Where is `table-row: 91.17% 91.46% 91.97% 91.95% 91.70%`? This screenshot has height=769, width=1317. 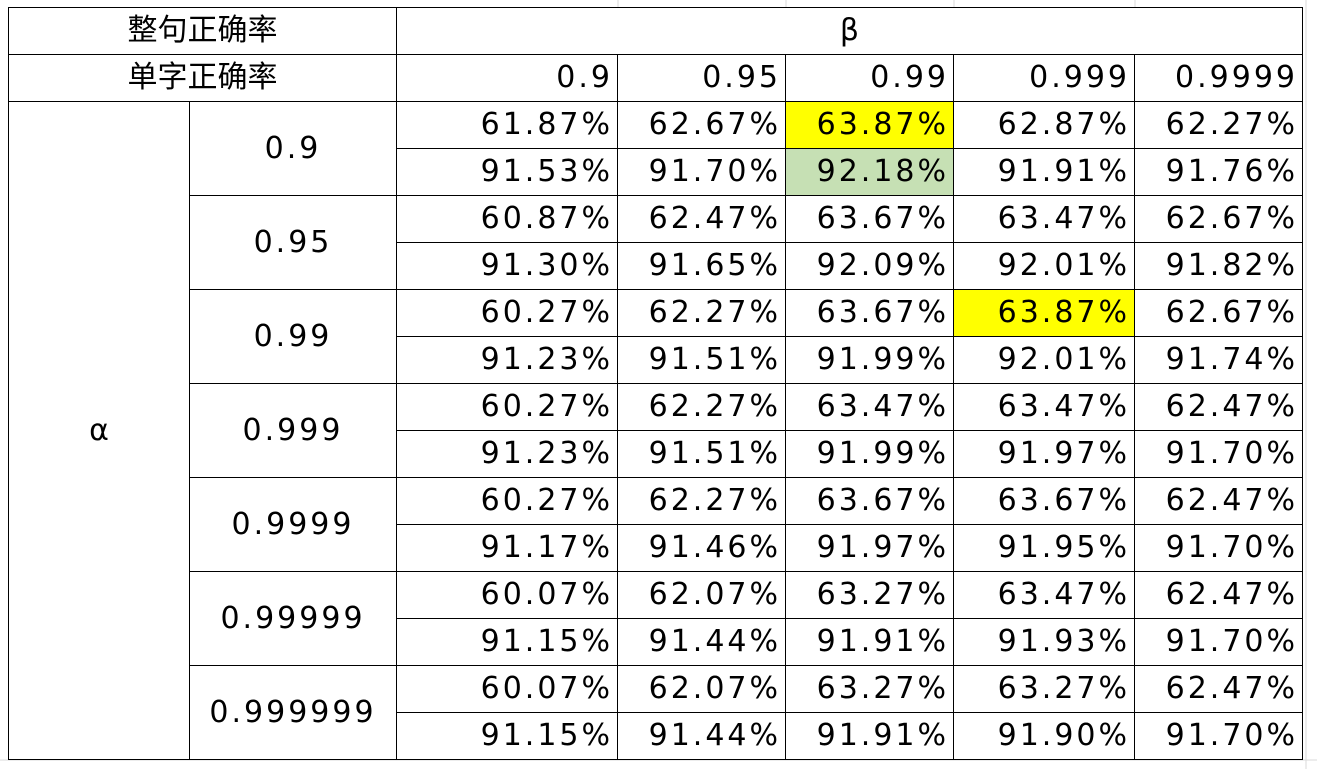 table-row: 91.17% 91.46% 91.97% 91.95% 91.70% is located at coordinates (656, 548).